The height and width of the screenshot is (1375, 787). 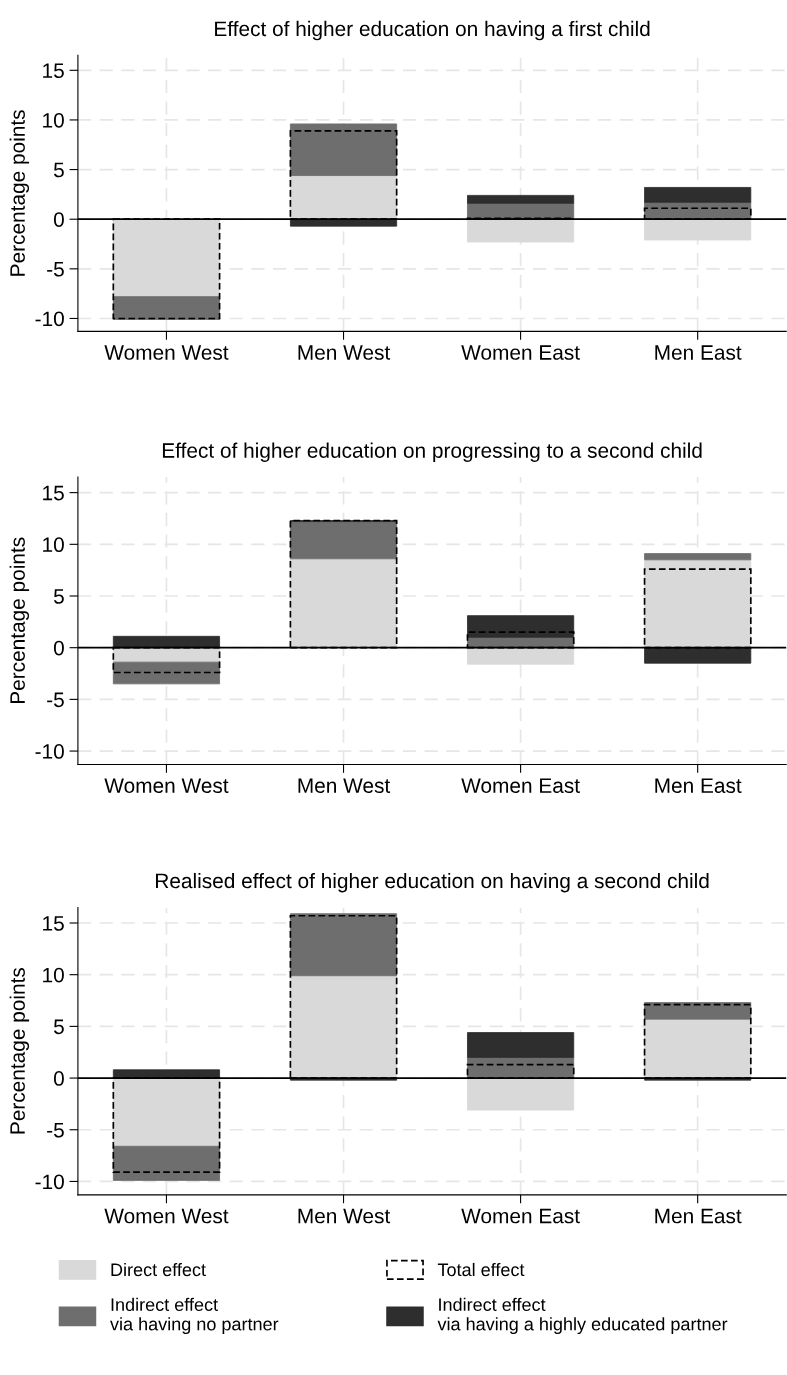 I want to click on chart-title: Effect of higher education on having a first child, so click(x=432, y=30).